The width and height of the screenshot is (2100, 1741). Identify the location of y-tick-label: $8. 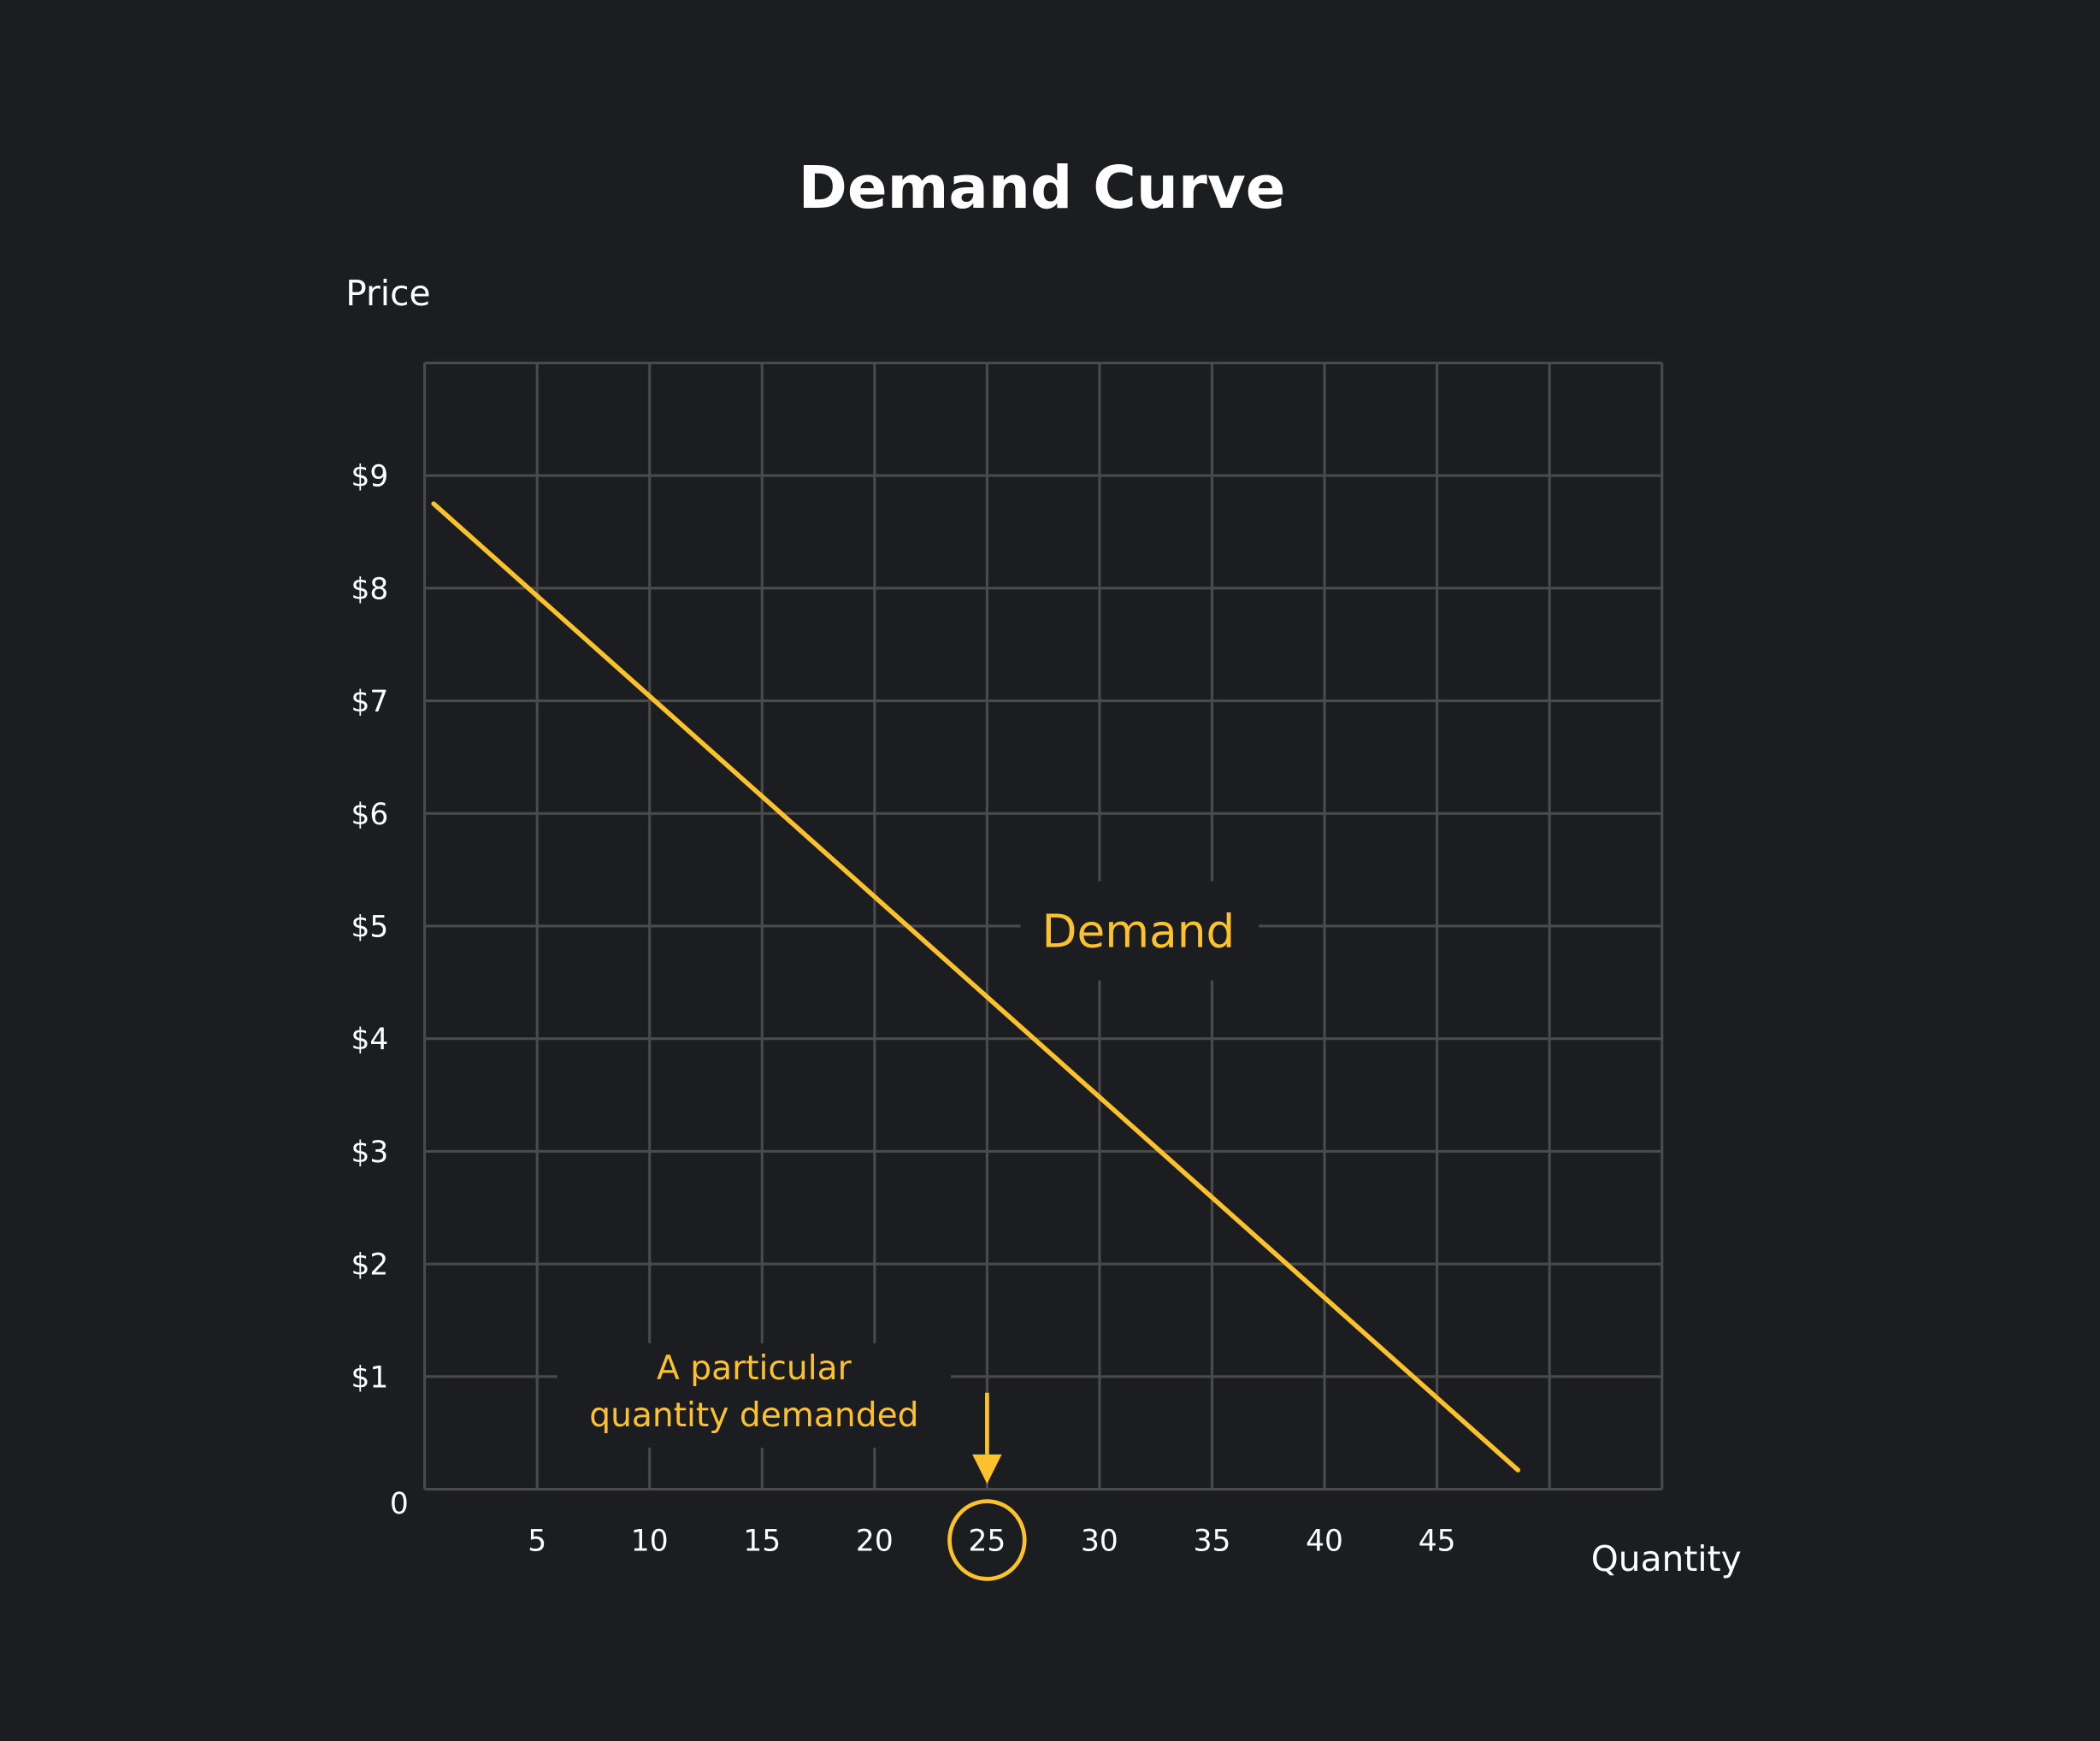
(370, 589).